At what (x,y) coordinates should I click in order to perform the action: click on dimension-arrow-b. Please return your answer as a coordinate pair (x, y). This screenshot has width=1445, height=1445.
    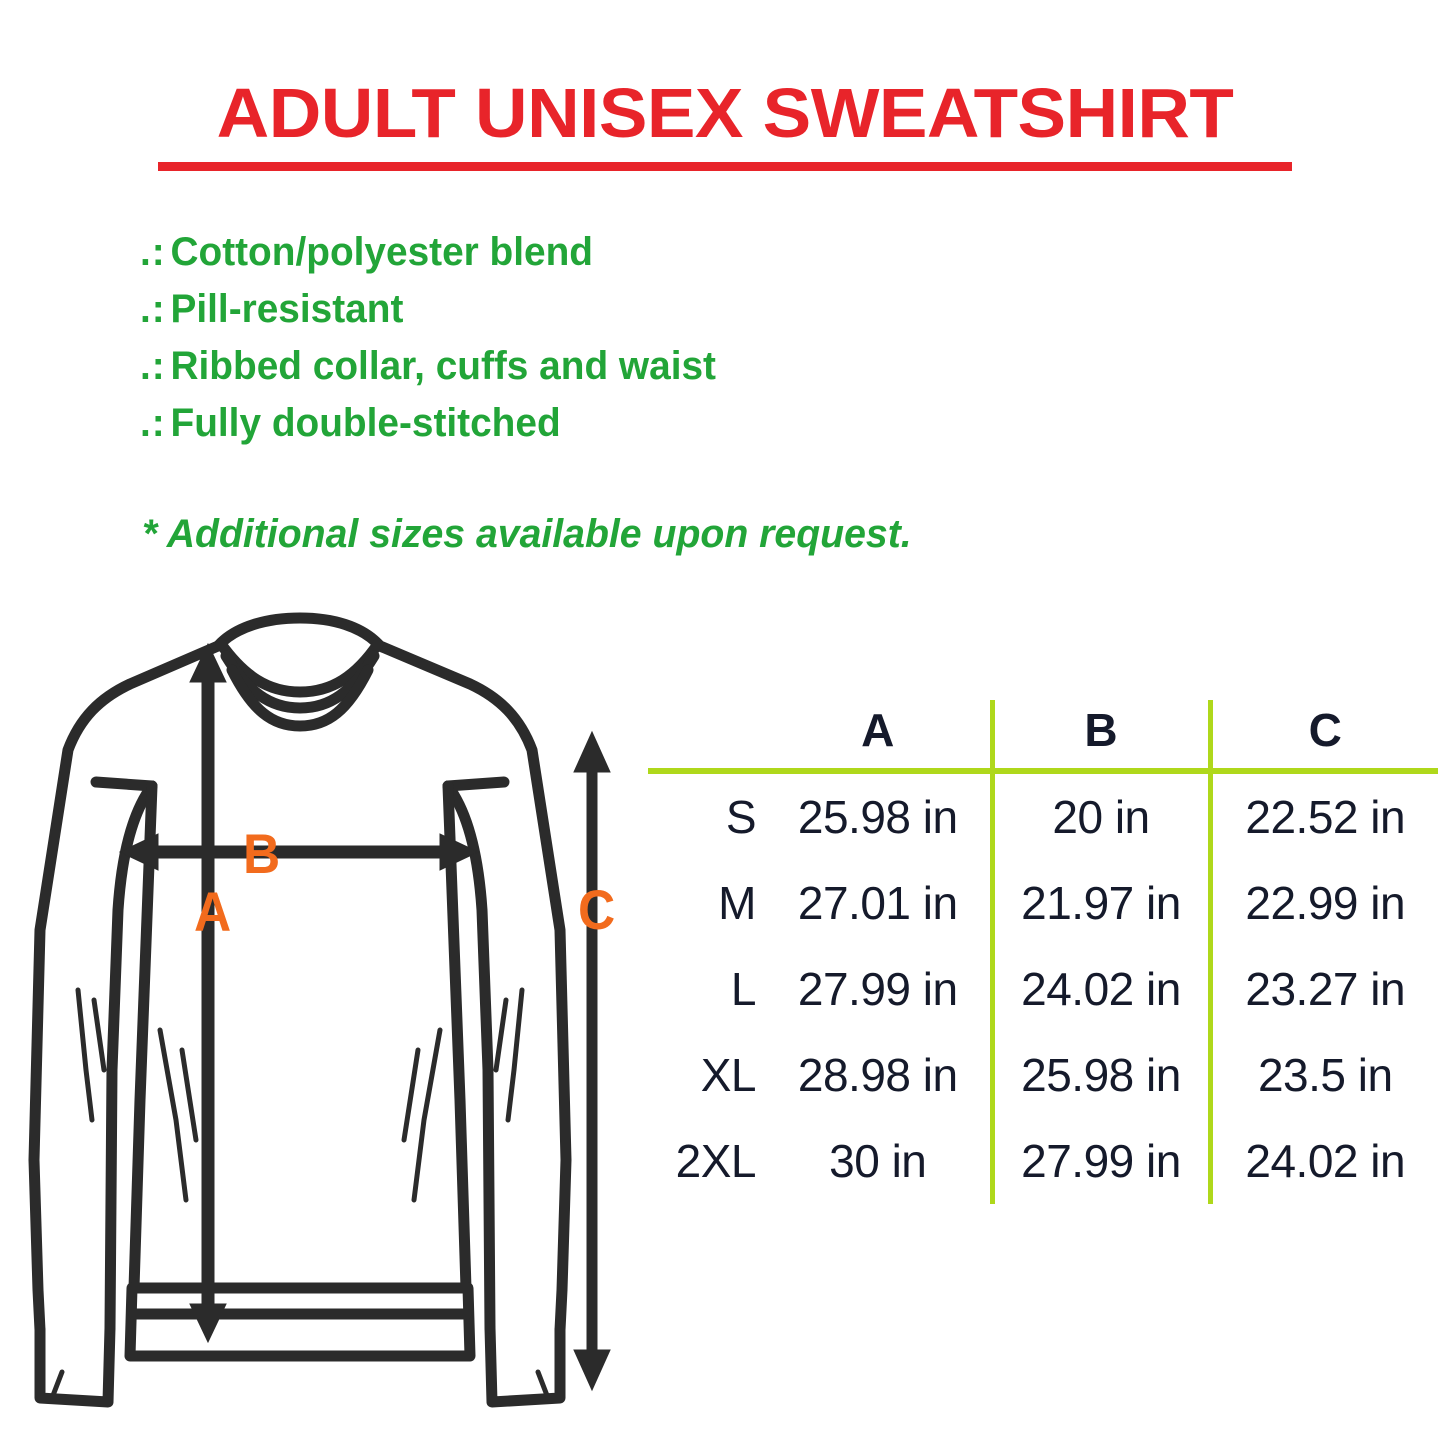
    Looking at the image, I should click on (299, 852).